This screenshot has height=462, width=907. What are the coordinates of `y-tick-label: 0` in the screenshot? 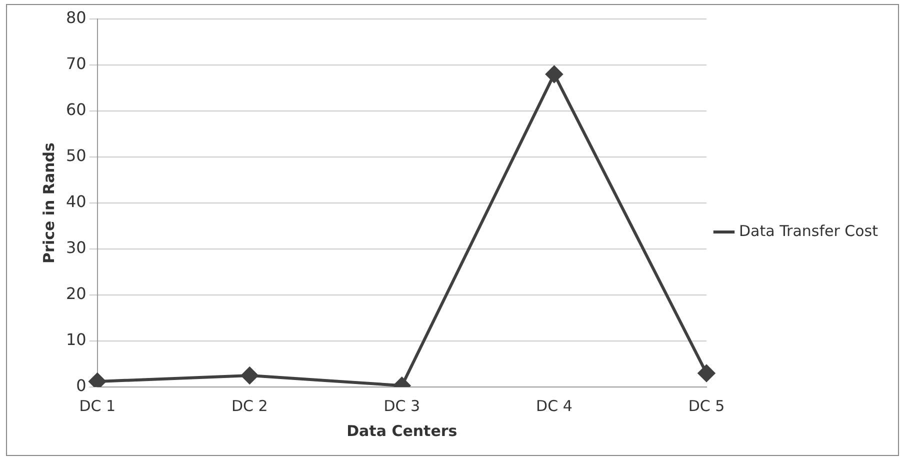 It's located at (81, 386).